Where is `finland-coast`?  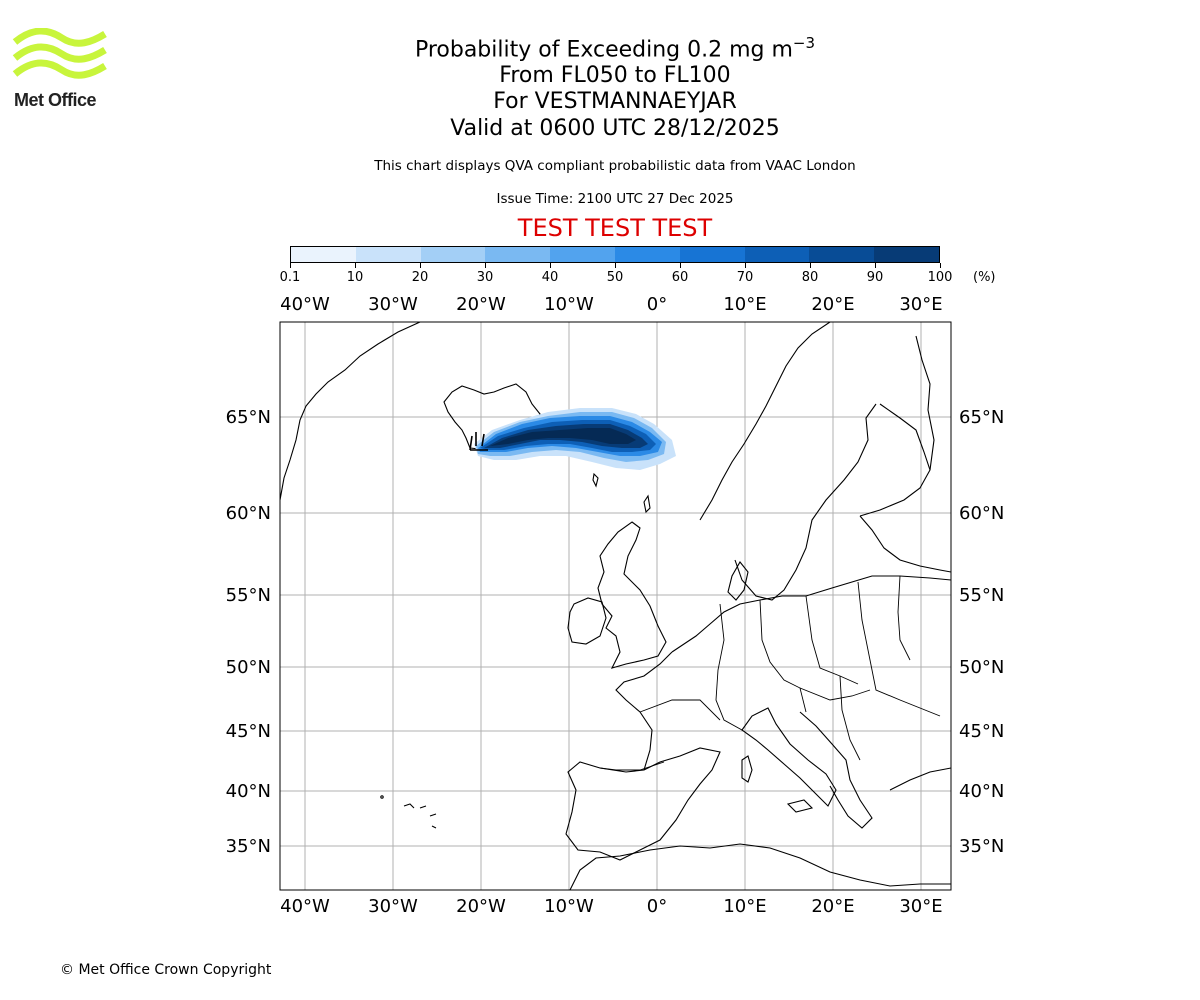 finland-coast is located at coordinates (895, 460).